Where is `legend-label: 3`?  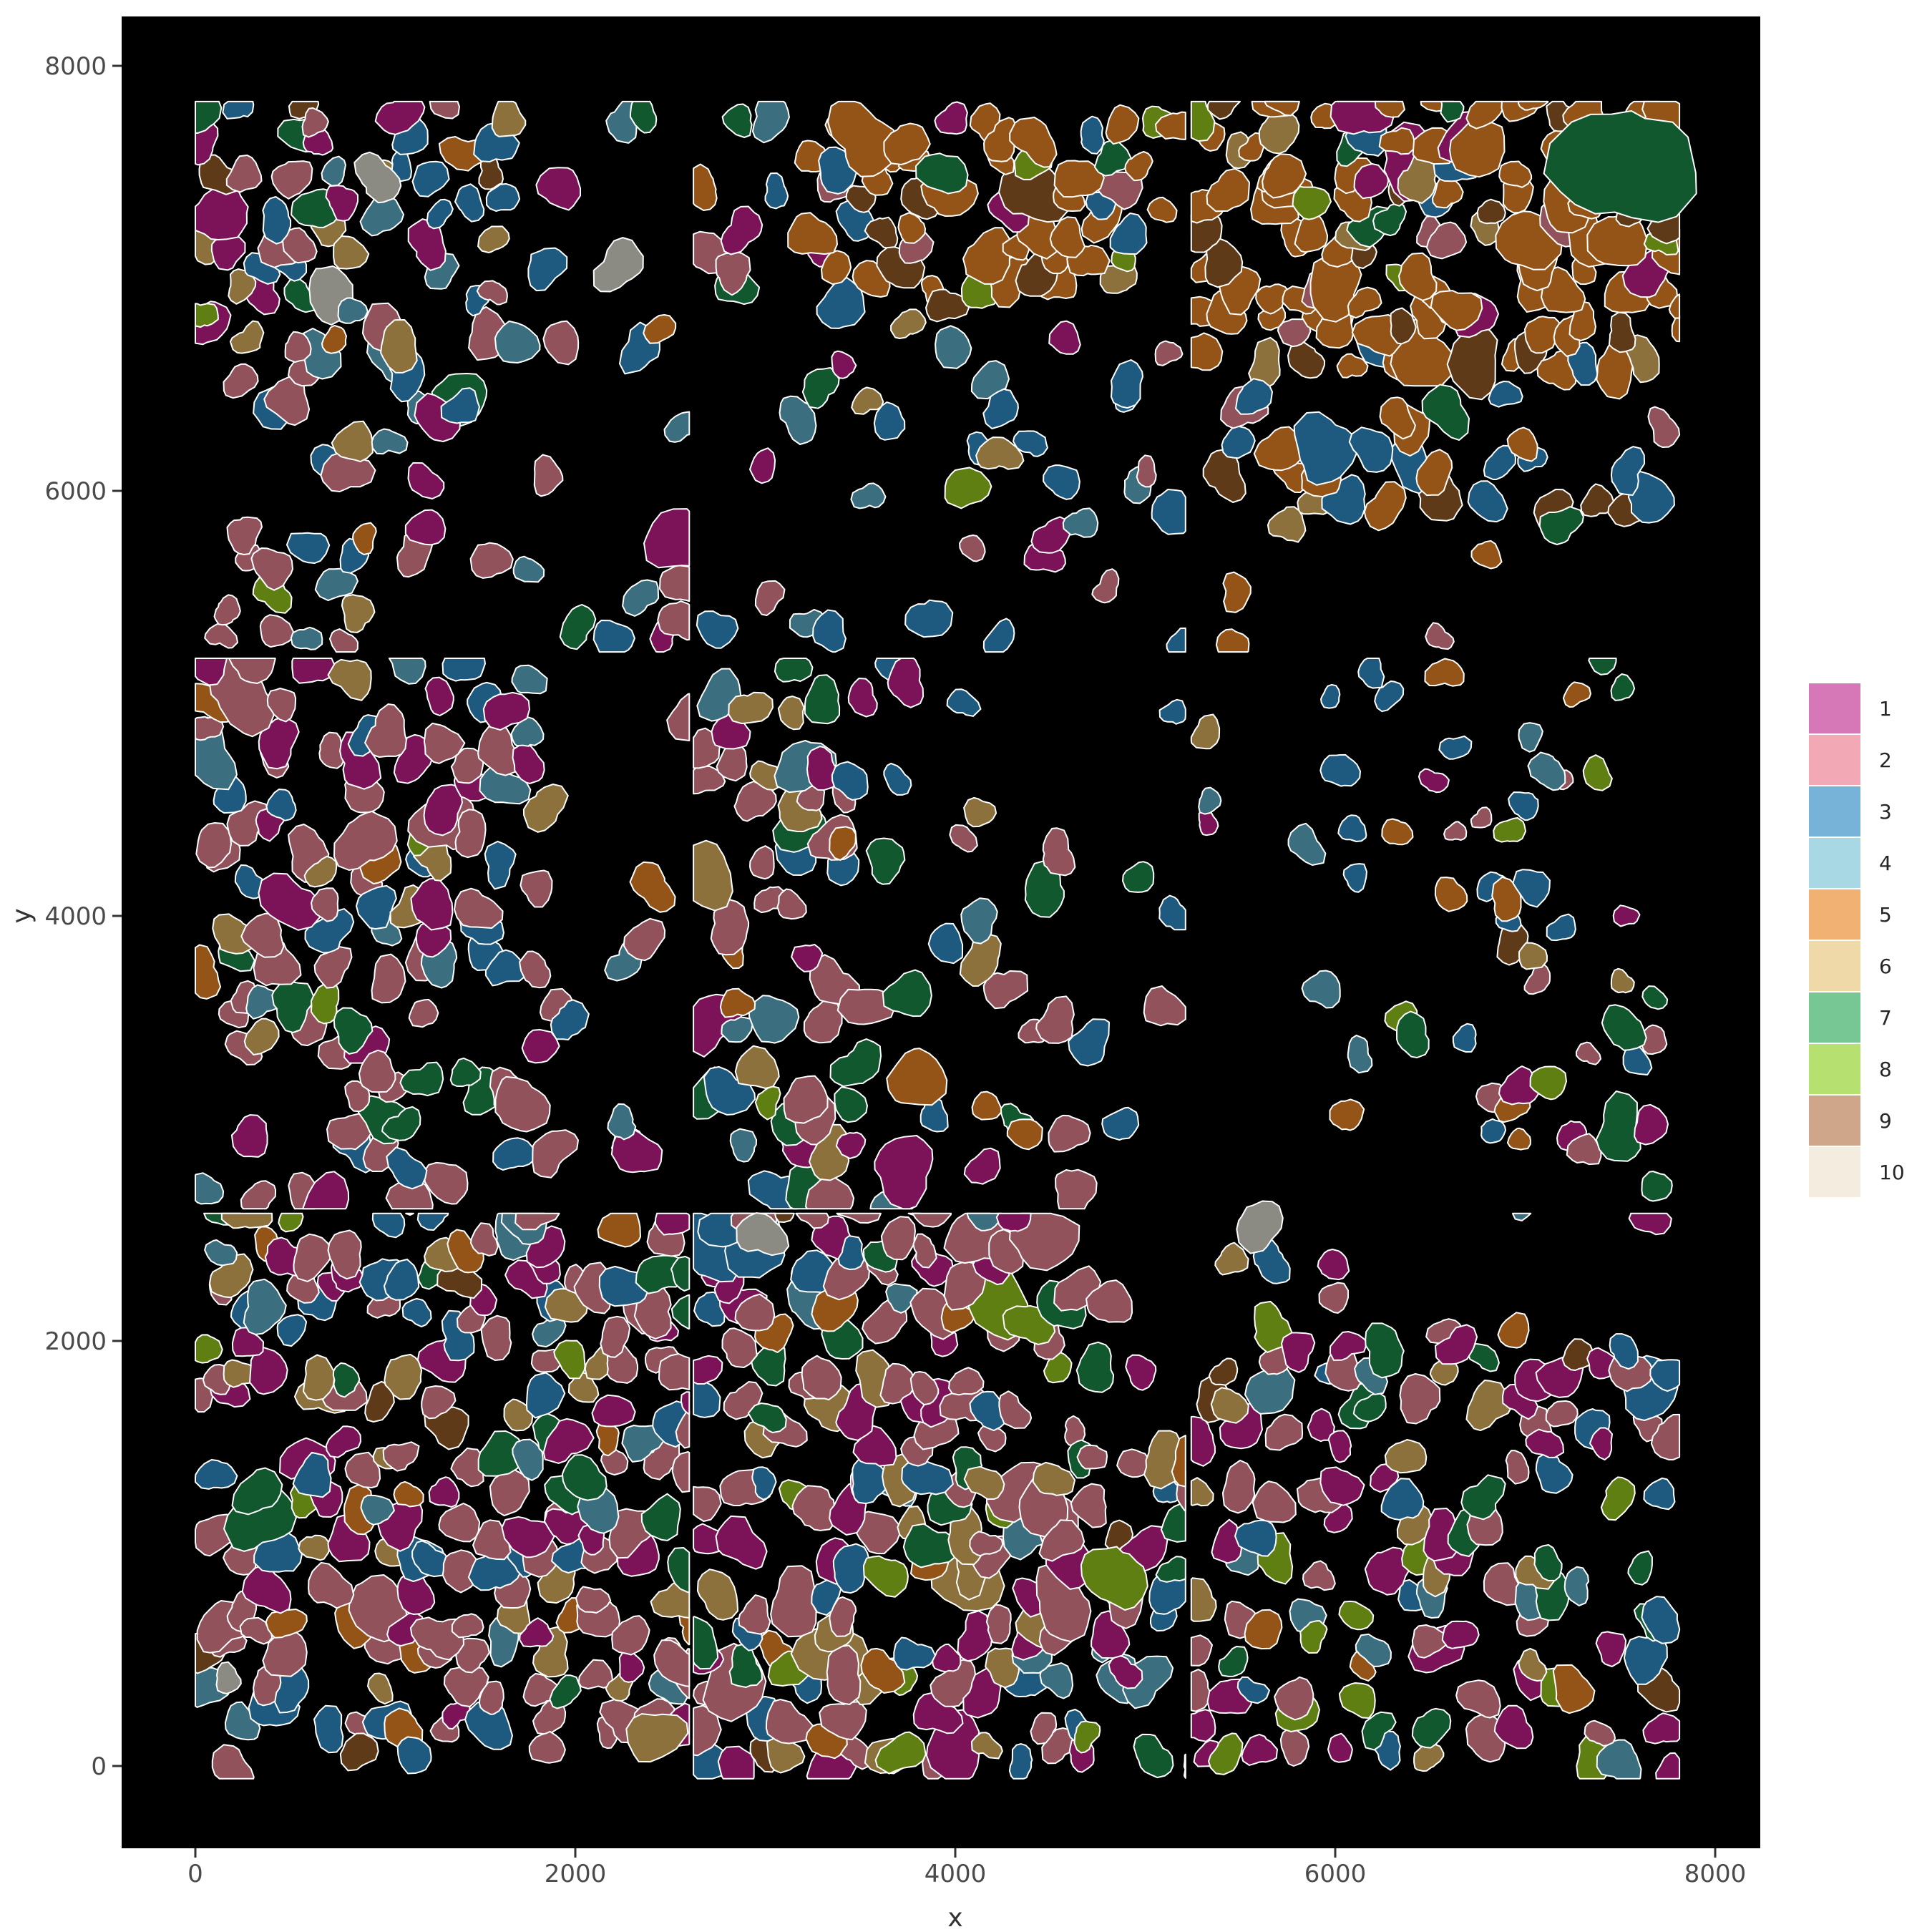
legend-label: 3 is located at coordinates (1885, 812).